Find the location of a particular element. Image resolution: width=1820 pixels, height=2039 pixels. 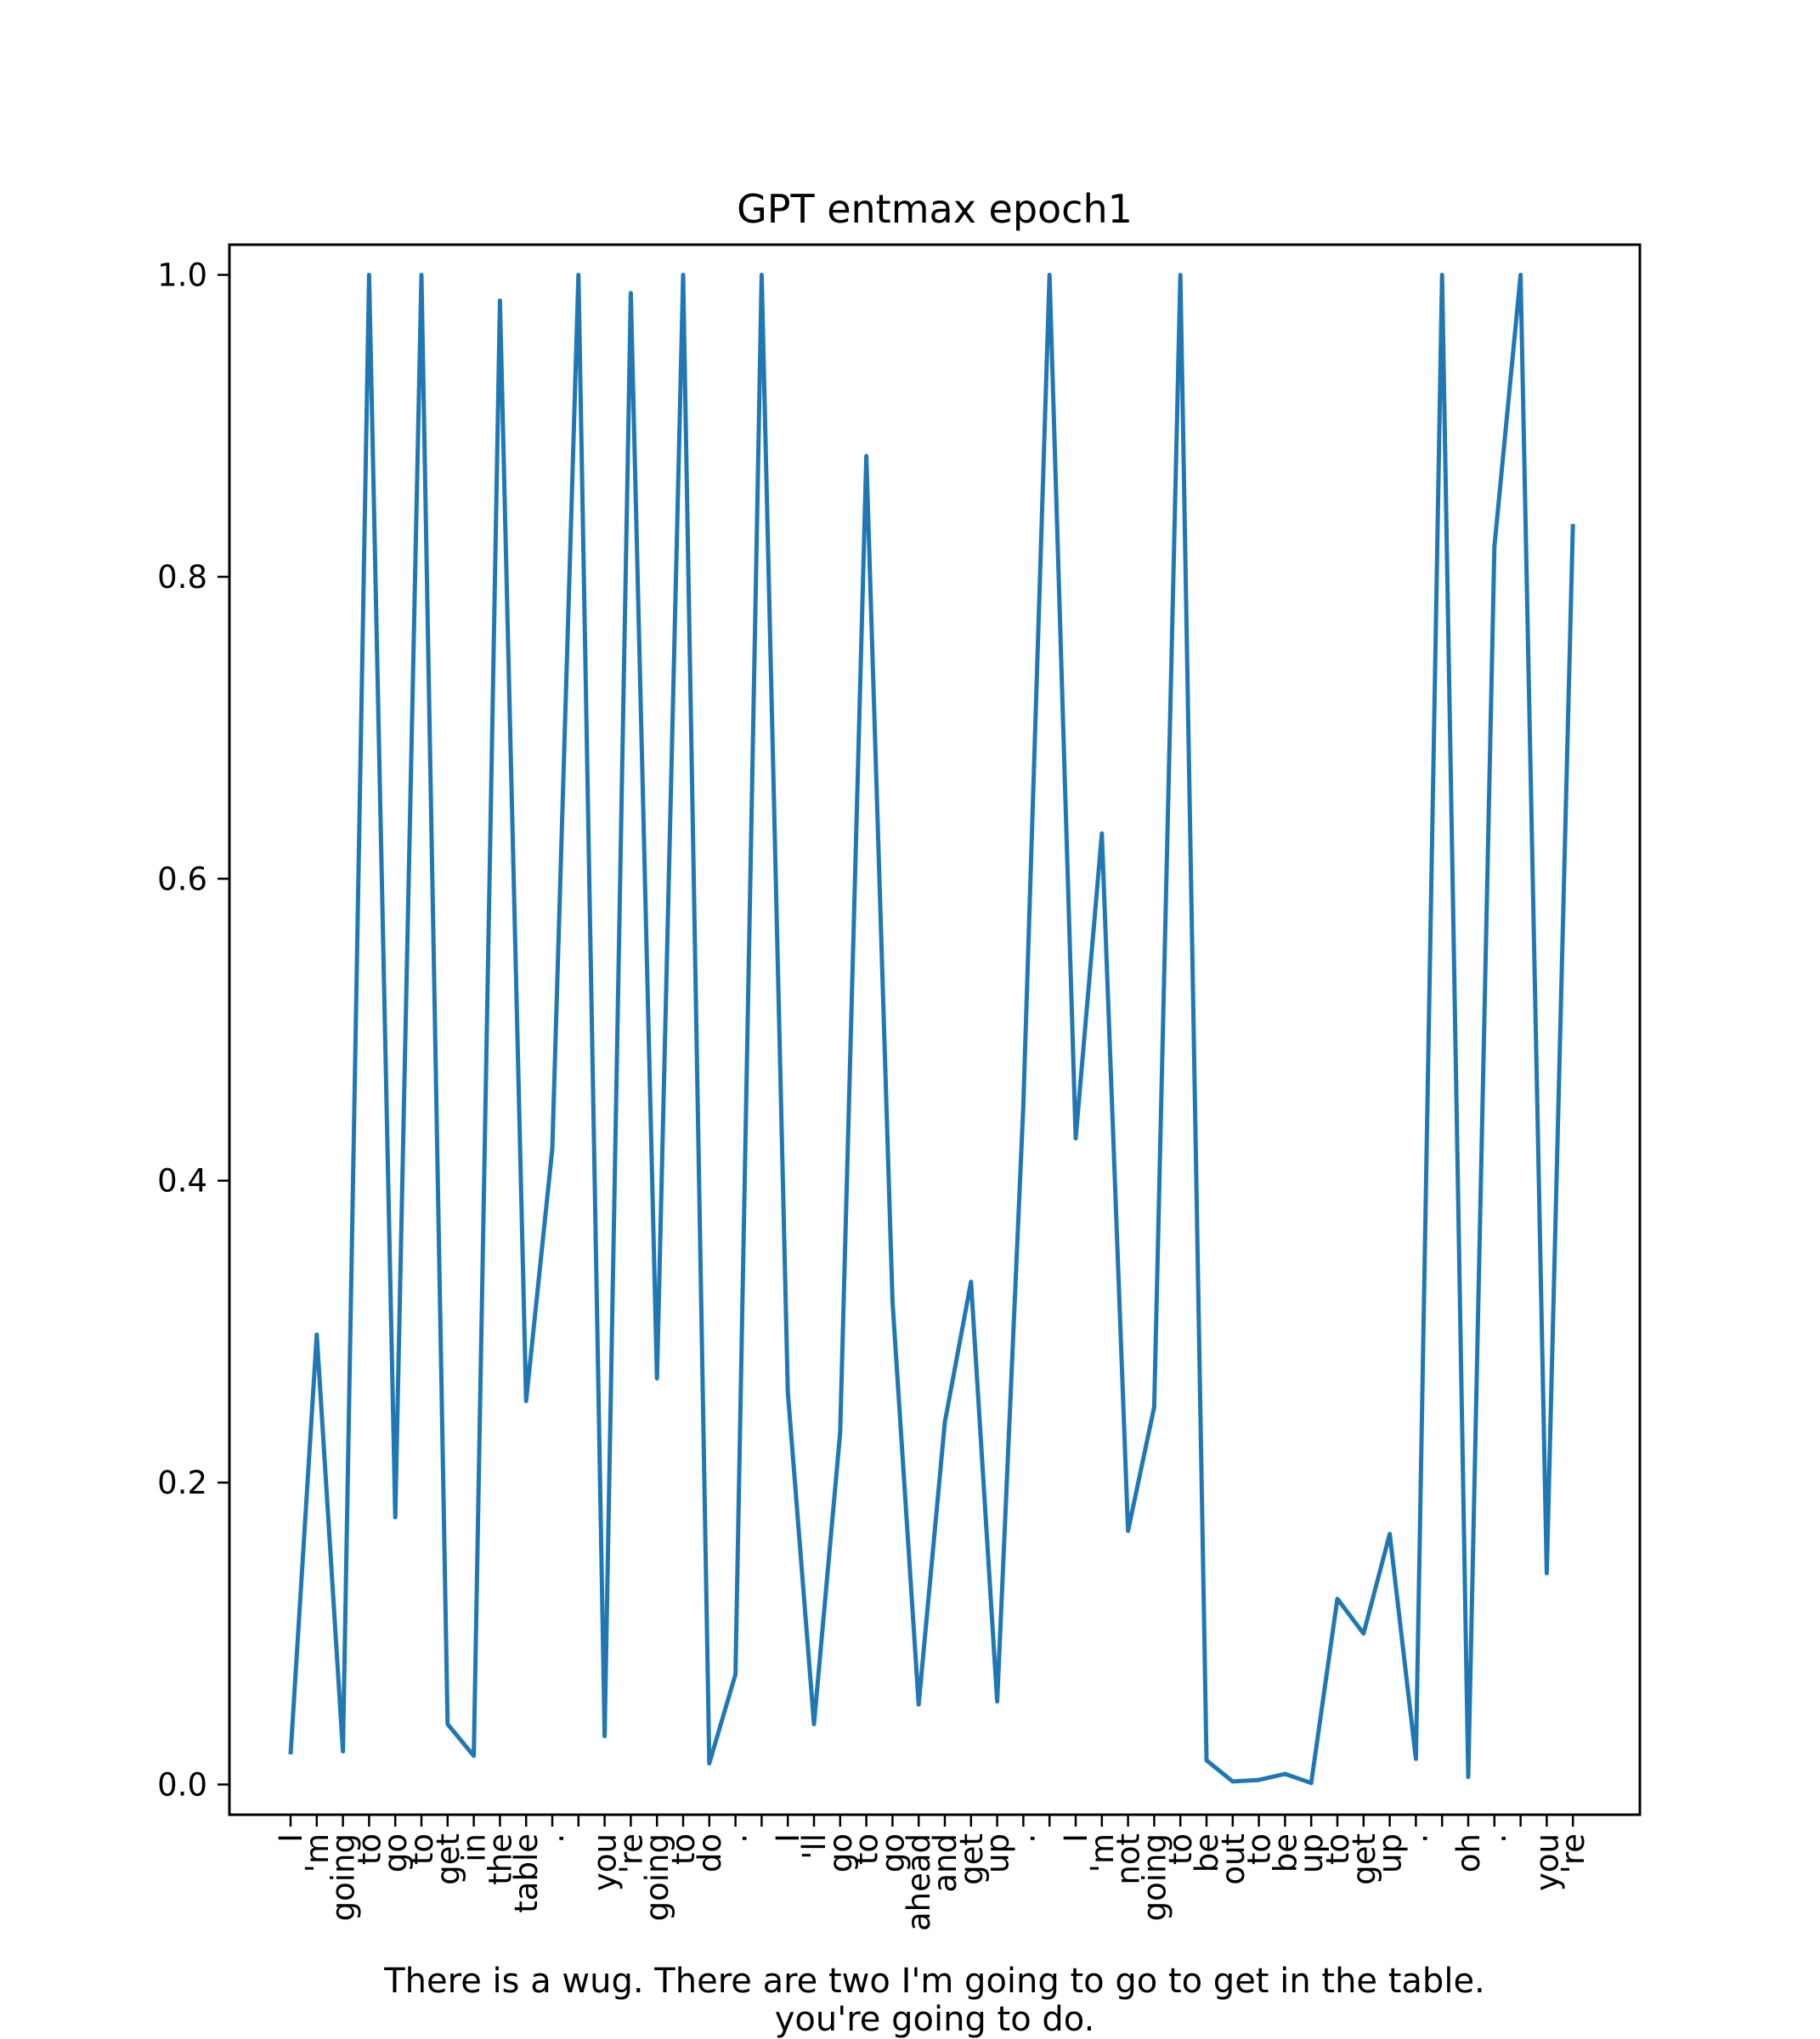

x-tick-label: do is located at coordinates (710, 1853).